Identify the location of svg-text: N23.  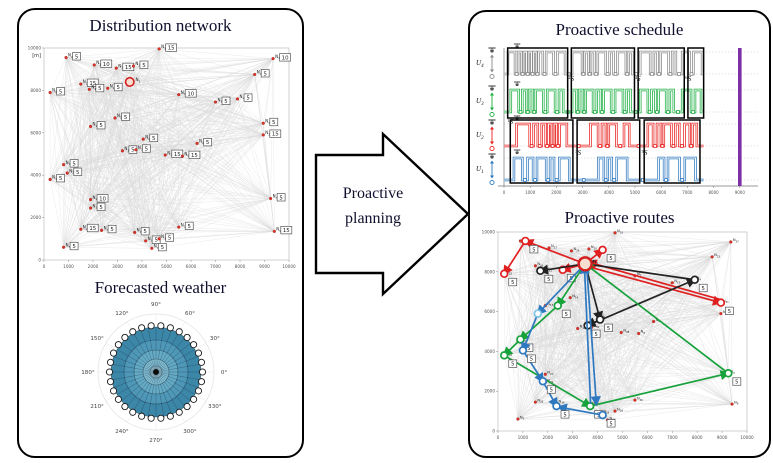
(717, 255).